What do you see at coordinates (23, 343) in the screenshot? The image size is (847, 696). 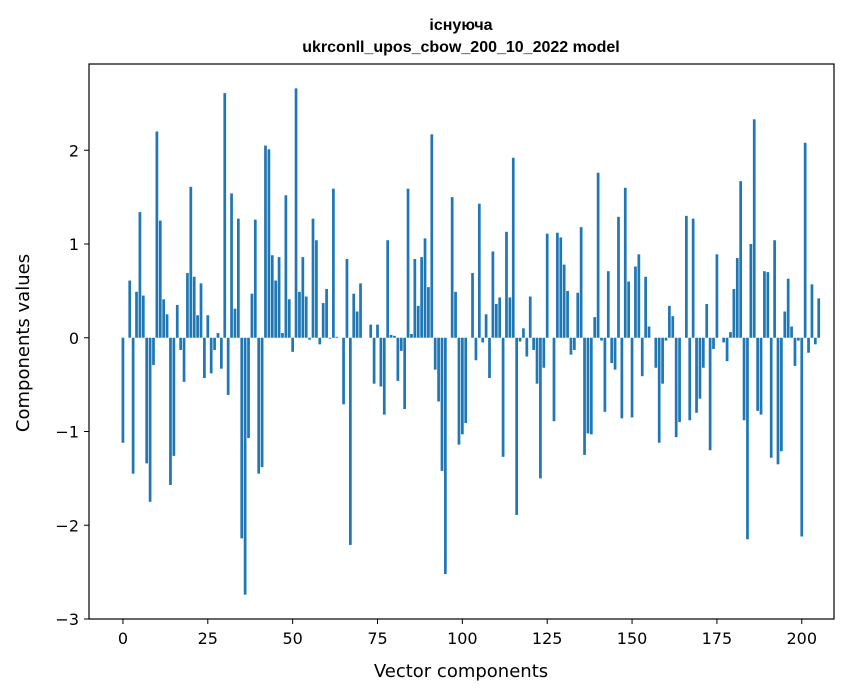 I see `y-axis-label: Components values` at bounding box center [23, 343].